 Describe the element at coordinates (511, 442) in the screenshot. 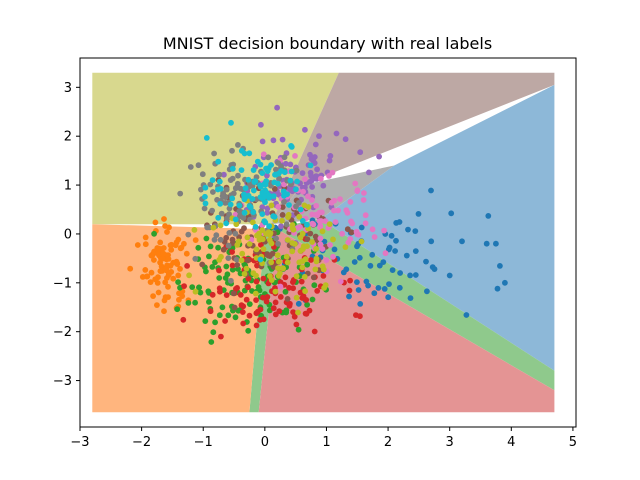

I see `x-tick-label: 4` at that location.